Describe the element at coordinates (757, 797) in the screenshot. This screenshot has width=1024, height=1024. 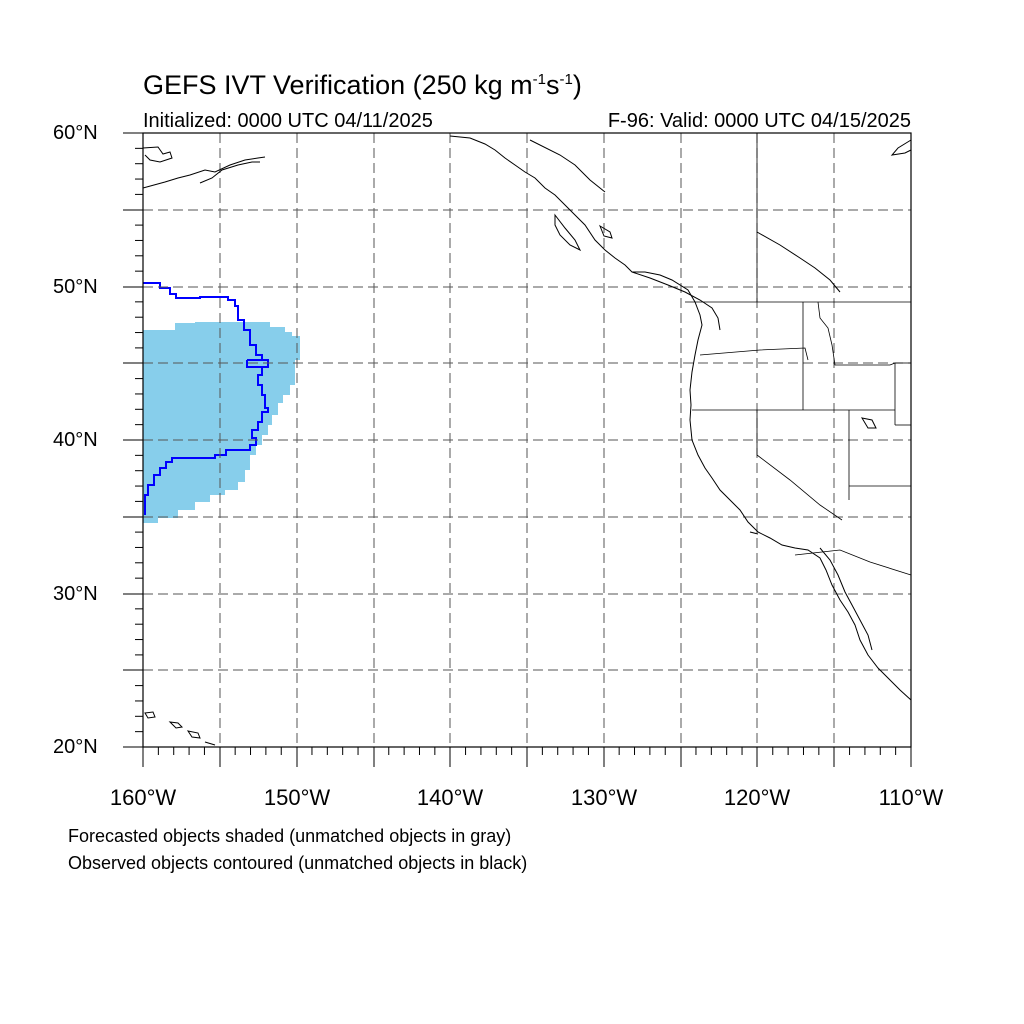
I see `lon-label-120w: 120°W` at that location.